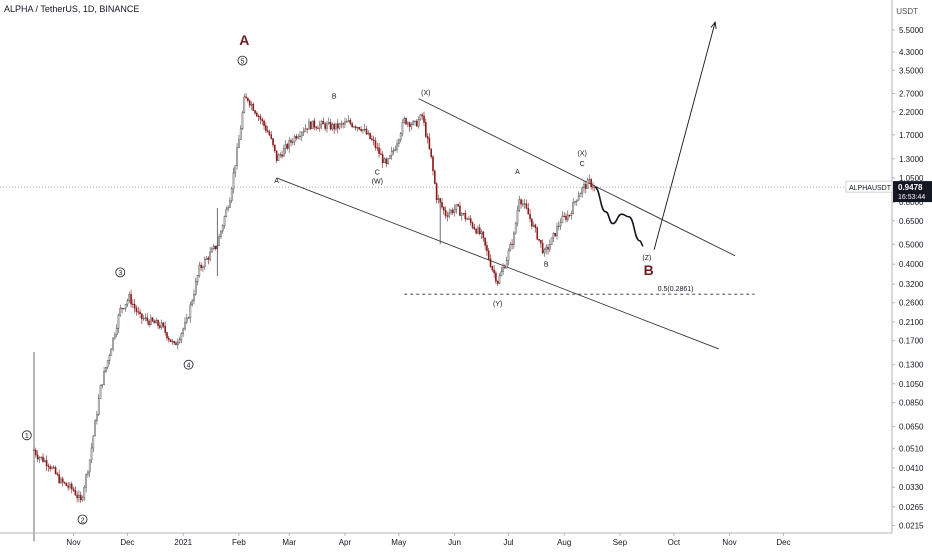 The image size is (932, 555). What do you see at coordinates (564, 542) in the screenshot?
I see `time-tick-label: Aug` at bounding box center [564, 542].